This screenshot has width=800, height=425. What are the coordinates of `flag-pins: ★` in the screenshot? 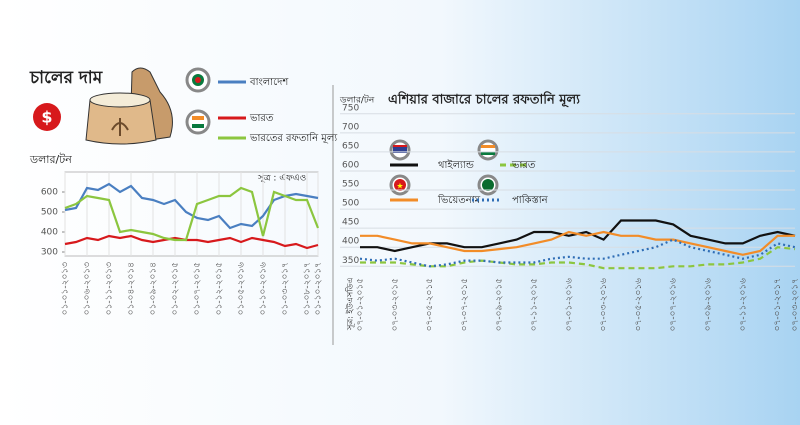 It's located at (342, 131).